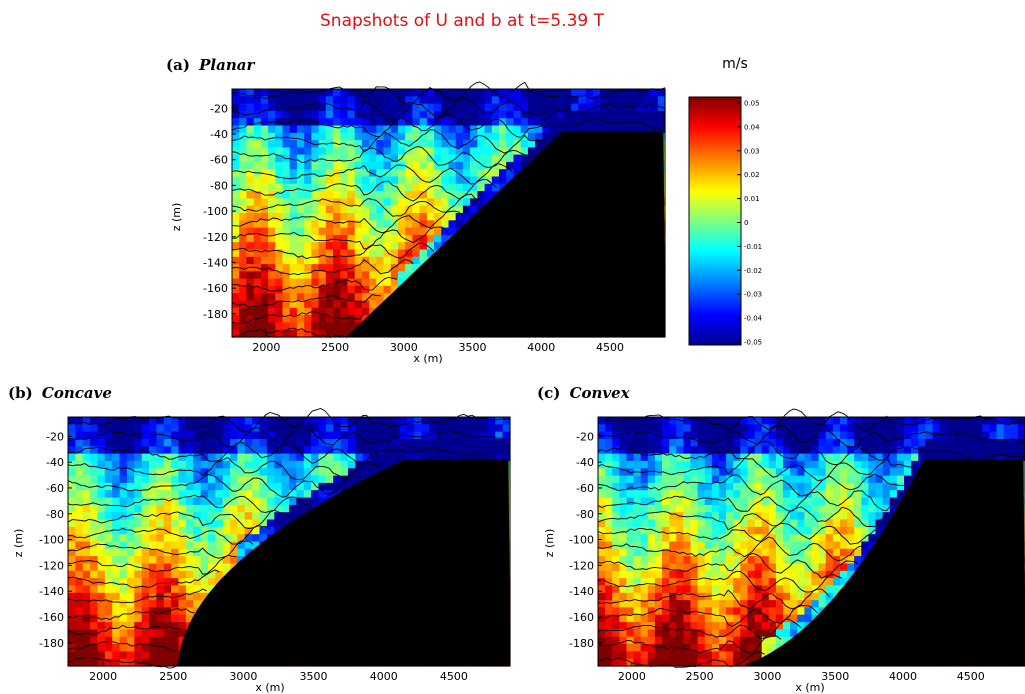  Describe the element at coordinates (384, 676) in the screenshot. I see `x-tick-label: 4000` at that location.